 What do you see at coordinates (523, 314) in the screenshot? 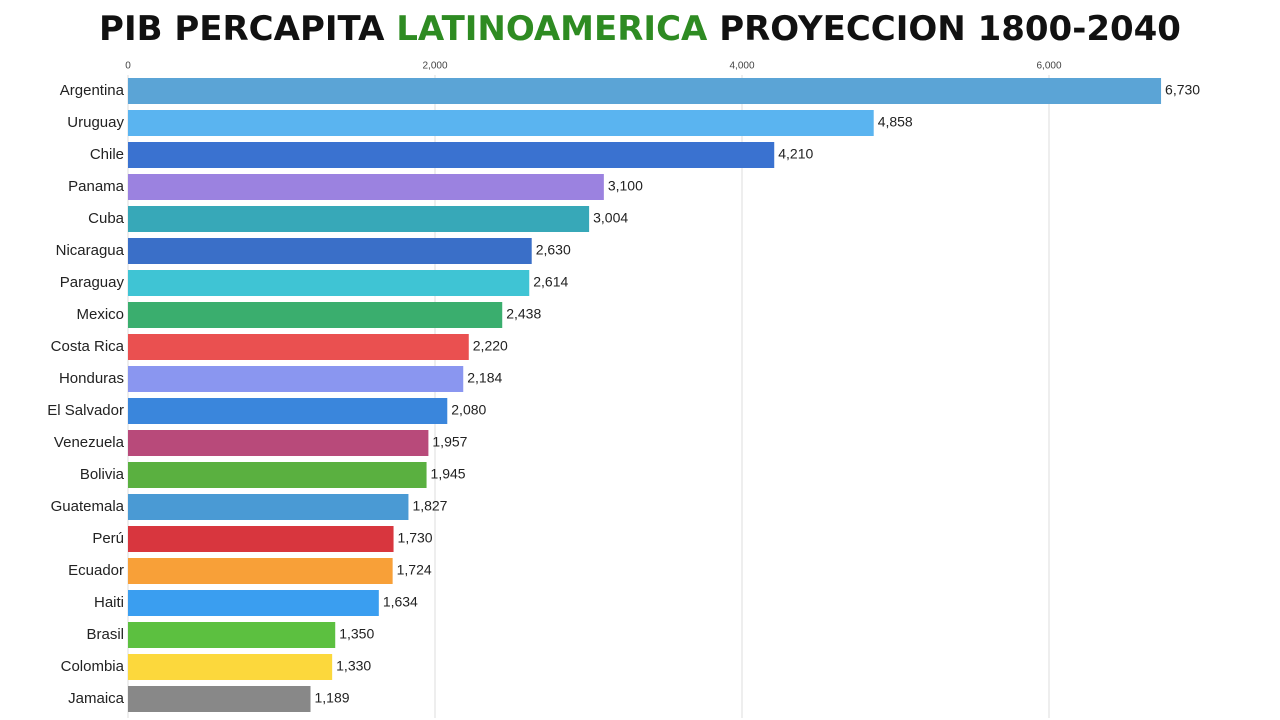
I see `value-label: 2,438` at bounding box center [523, 314].